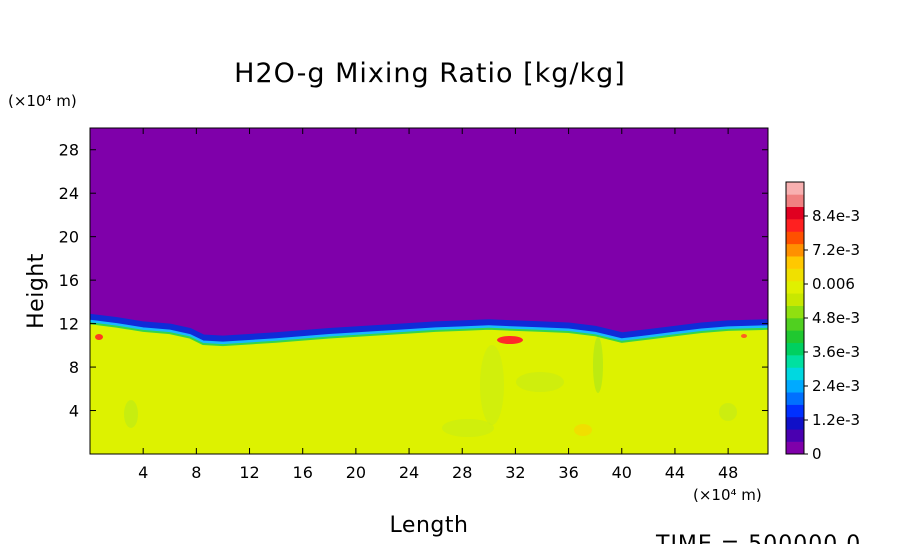  Describe the element at coordinates (817, 454) in the screenshot. I see `colorbar-tick-label: 0` at that location.